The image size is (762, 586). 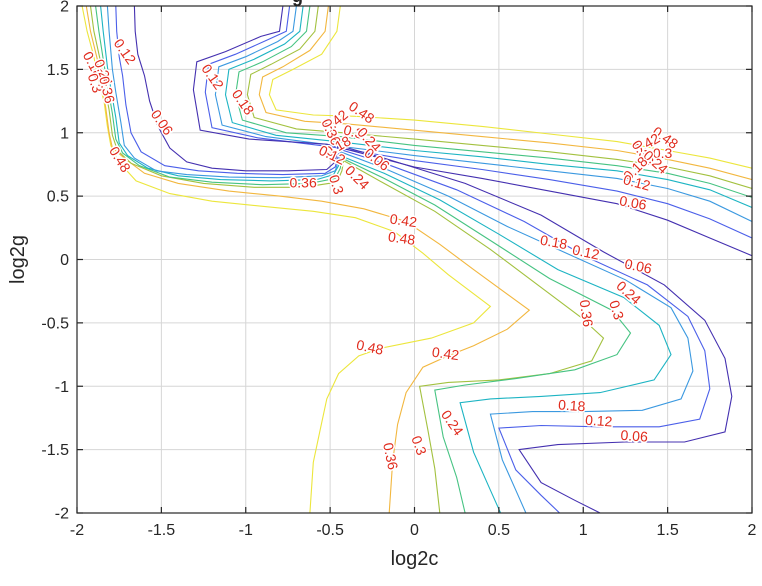 What do you see at coordinates (64, 133) in the screenshot?
I see `y-tick-label: 1` at bounding box center [64, 133].